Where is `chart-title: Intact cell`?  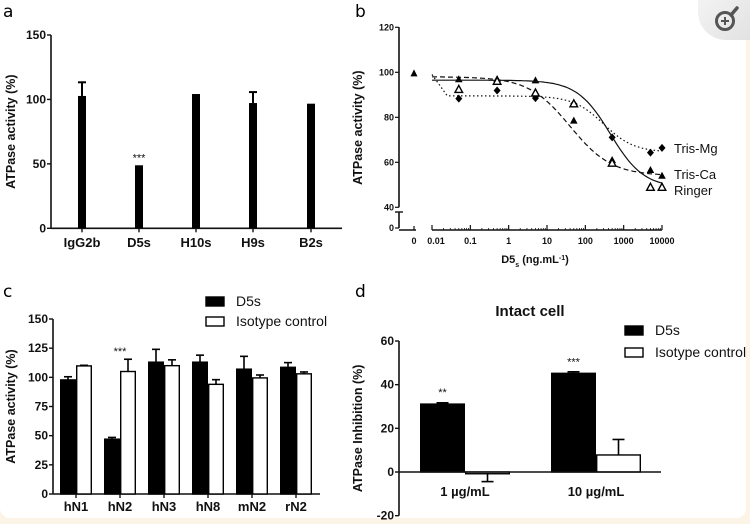 chart-title: Intact cell is located at coordinates (529, 311).